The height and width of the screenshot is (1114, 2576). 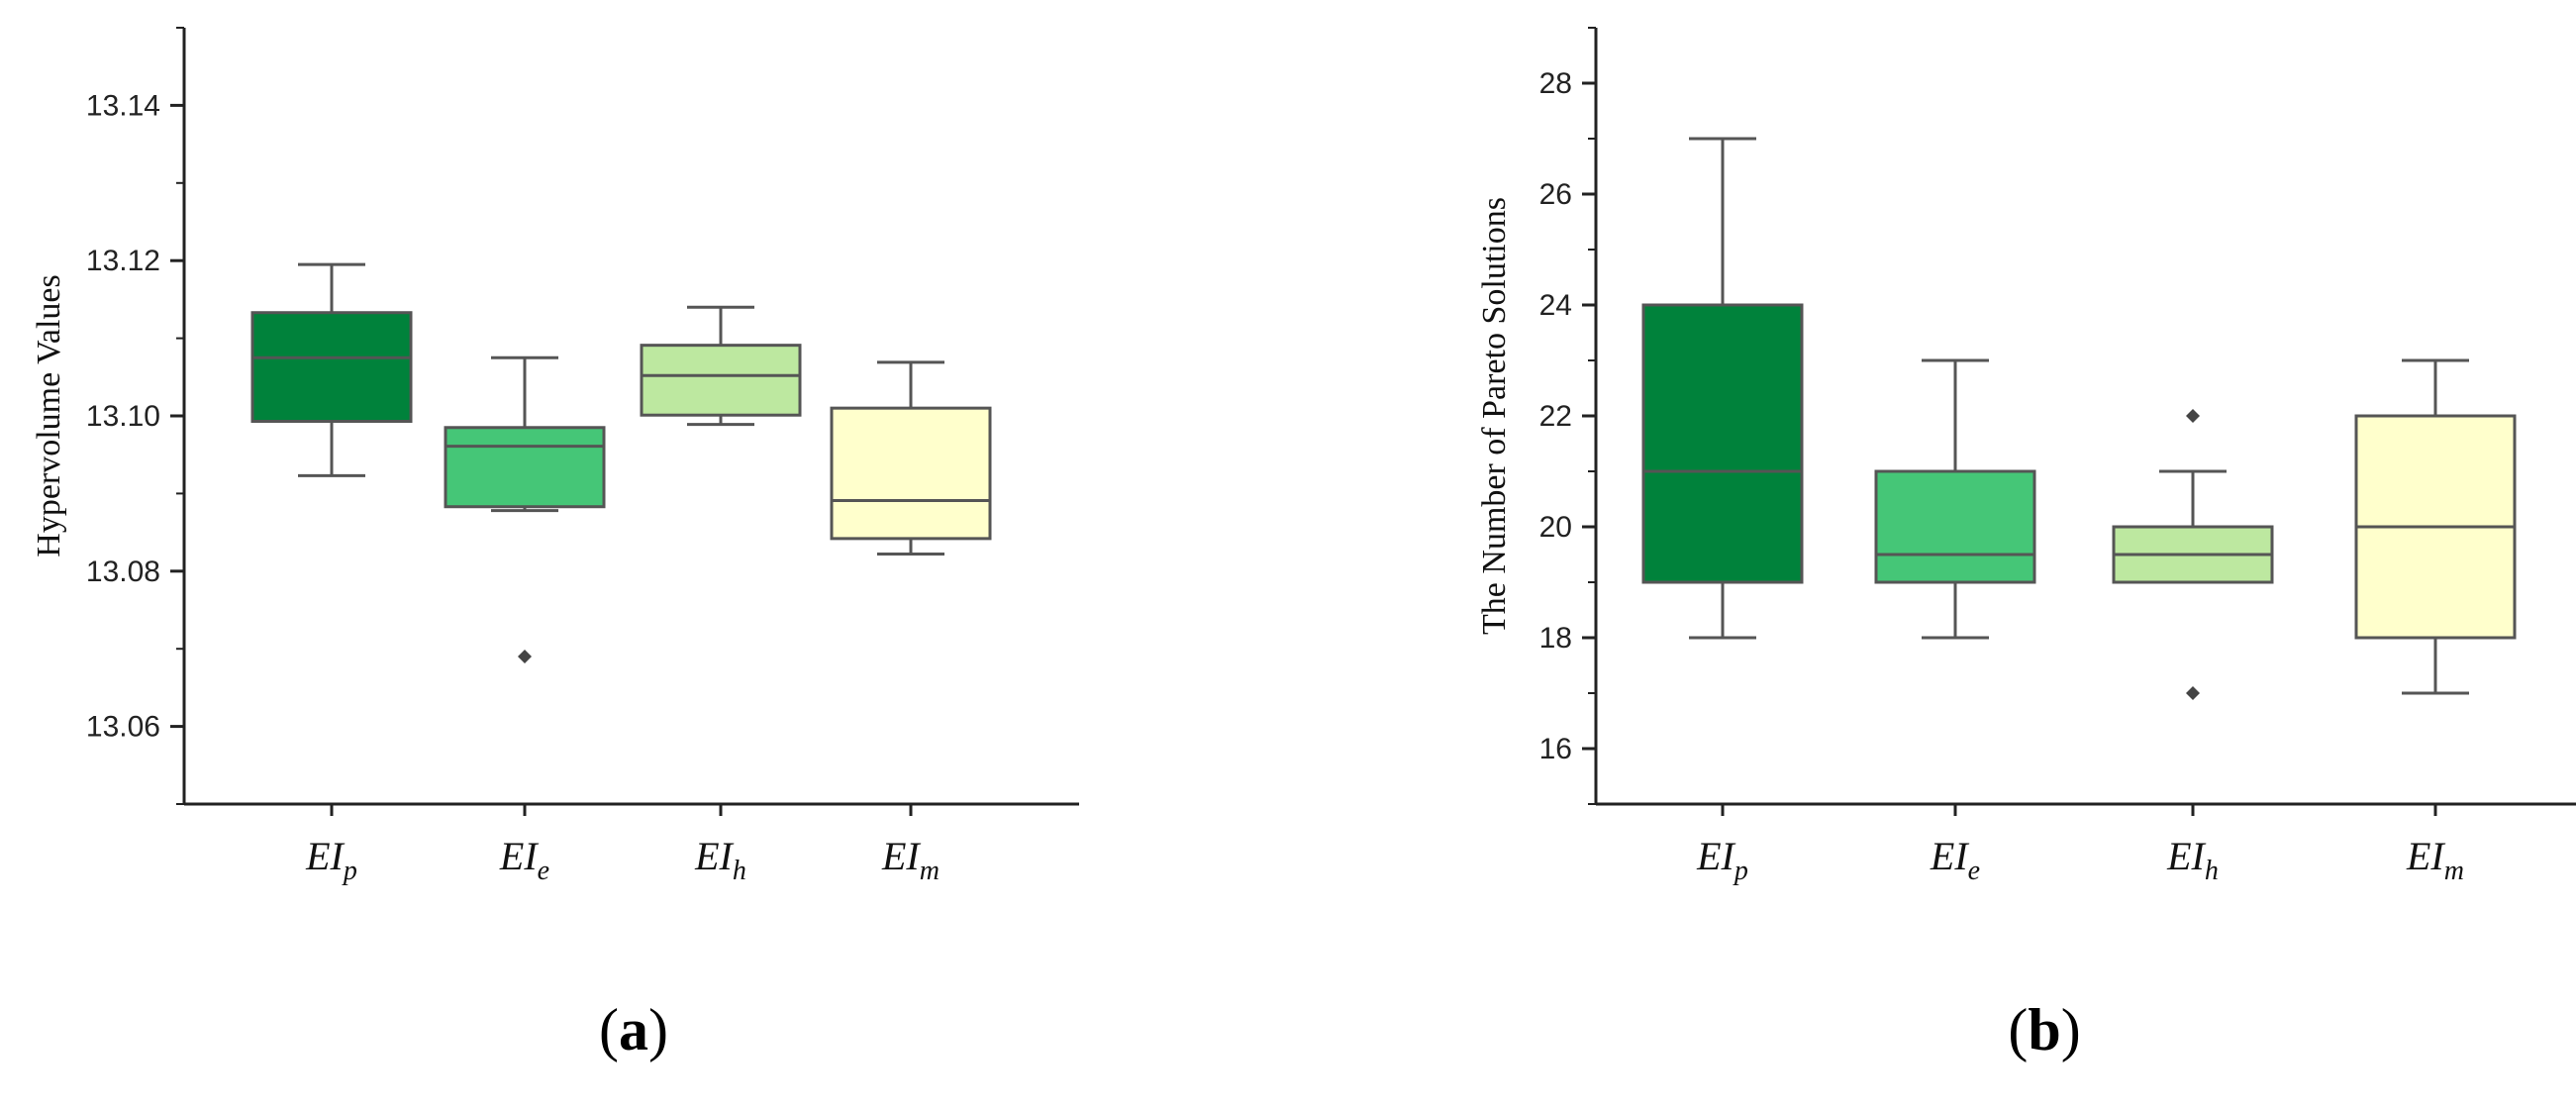 I want to click on y-tick-label: 16, so click(x=1556, y=749).